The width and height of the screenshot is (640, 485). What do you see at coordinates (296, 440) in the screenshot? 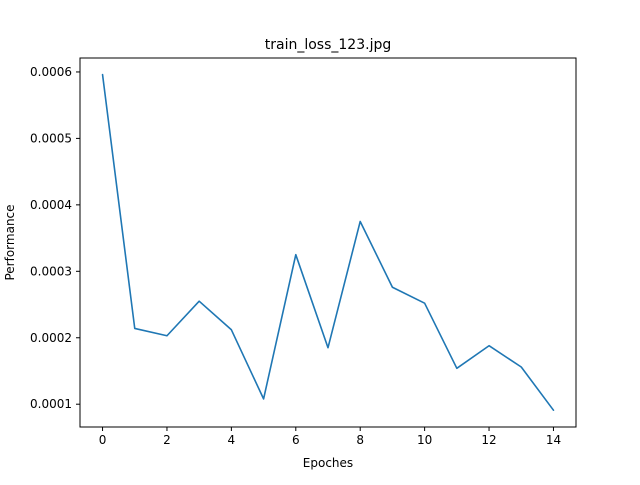
I see `x-tick-label: 6` at bounding box center [296, 440].